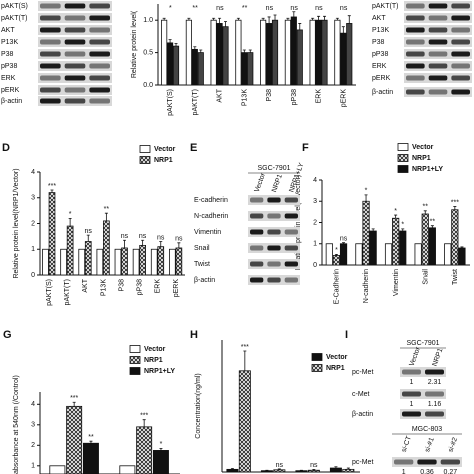  I want to click on panel-label: G, so click(7, 335).